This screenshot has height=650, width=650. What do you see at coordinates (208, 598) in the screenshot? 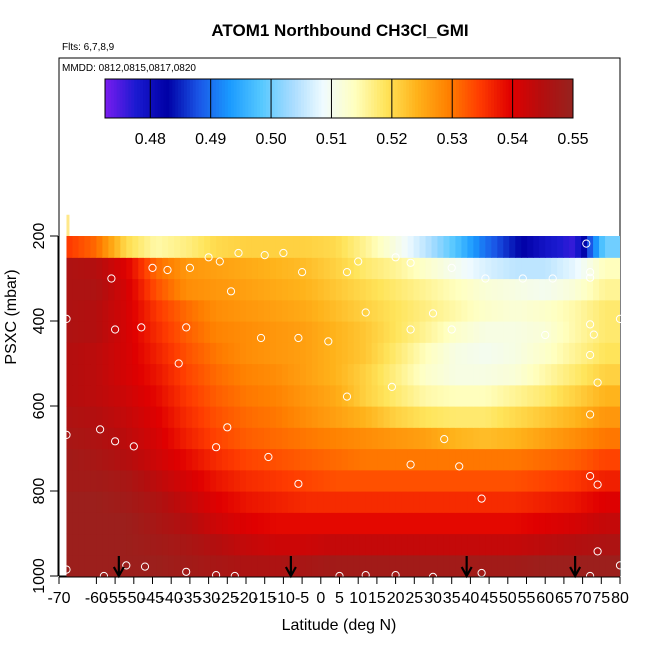
I see `x-tick-label: -30` at bounding box center [208, 598].